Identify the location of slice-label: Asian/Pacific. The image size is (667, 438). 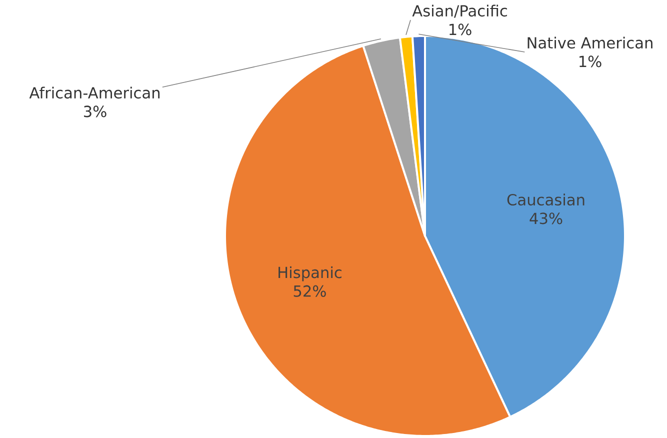
(459, 11).